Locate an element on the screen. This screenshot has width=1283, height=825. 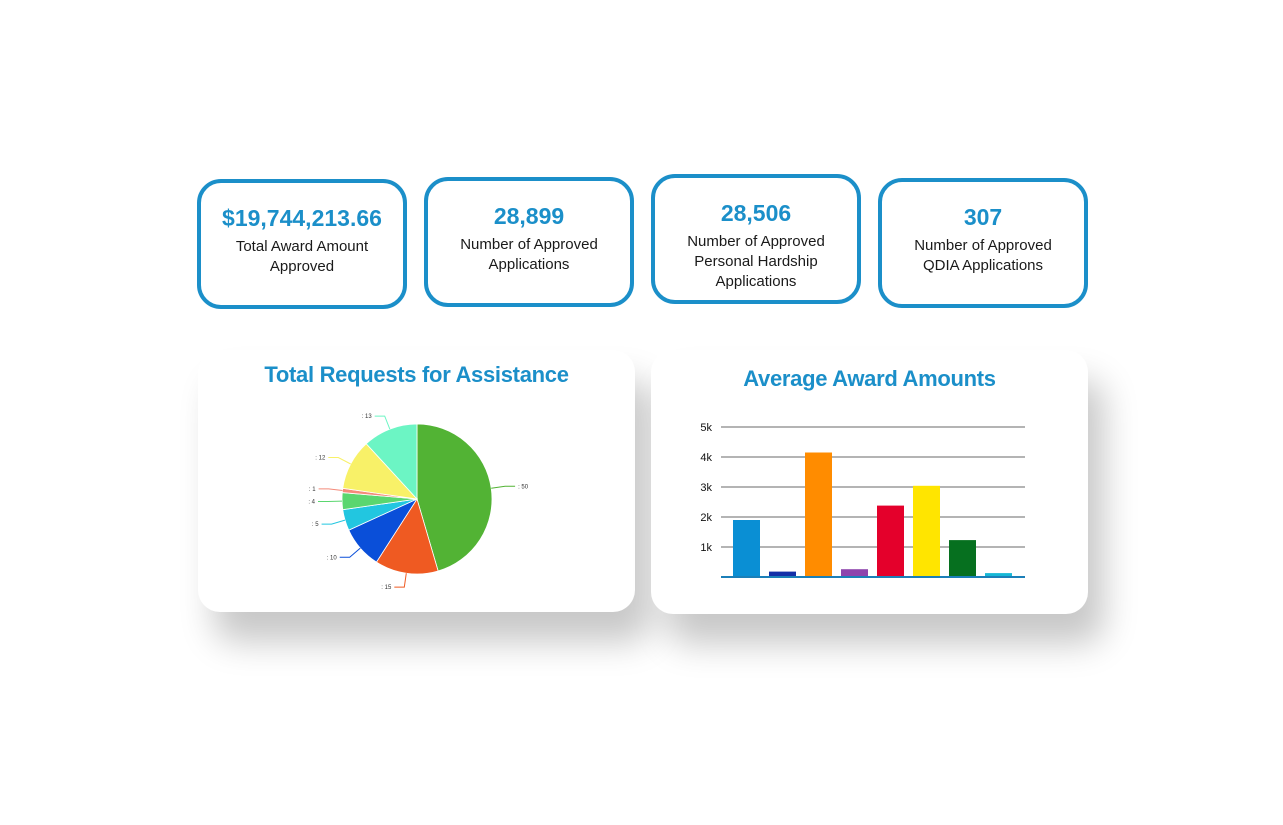
stat-label: Number of Approved Applications is located at coordinates (529, 255).